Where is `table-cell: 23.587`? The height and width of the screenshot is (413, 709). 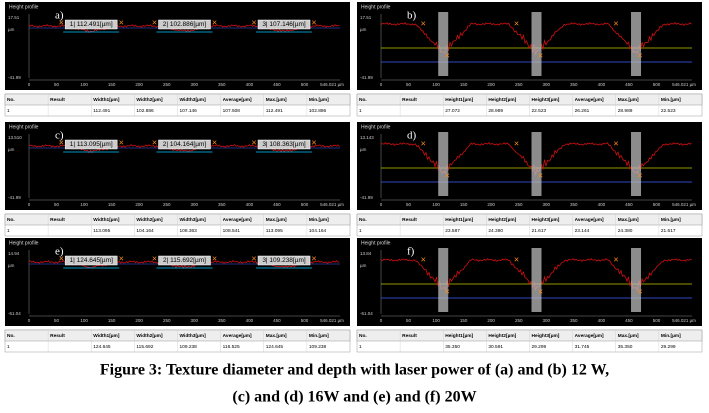
table-cell: 23.587 is located at coordinates (452, 231).